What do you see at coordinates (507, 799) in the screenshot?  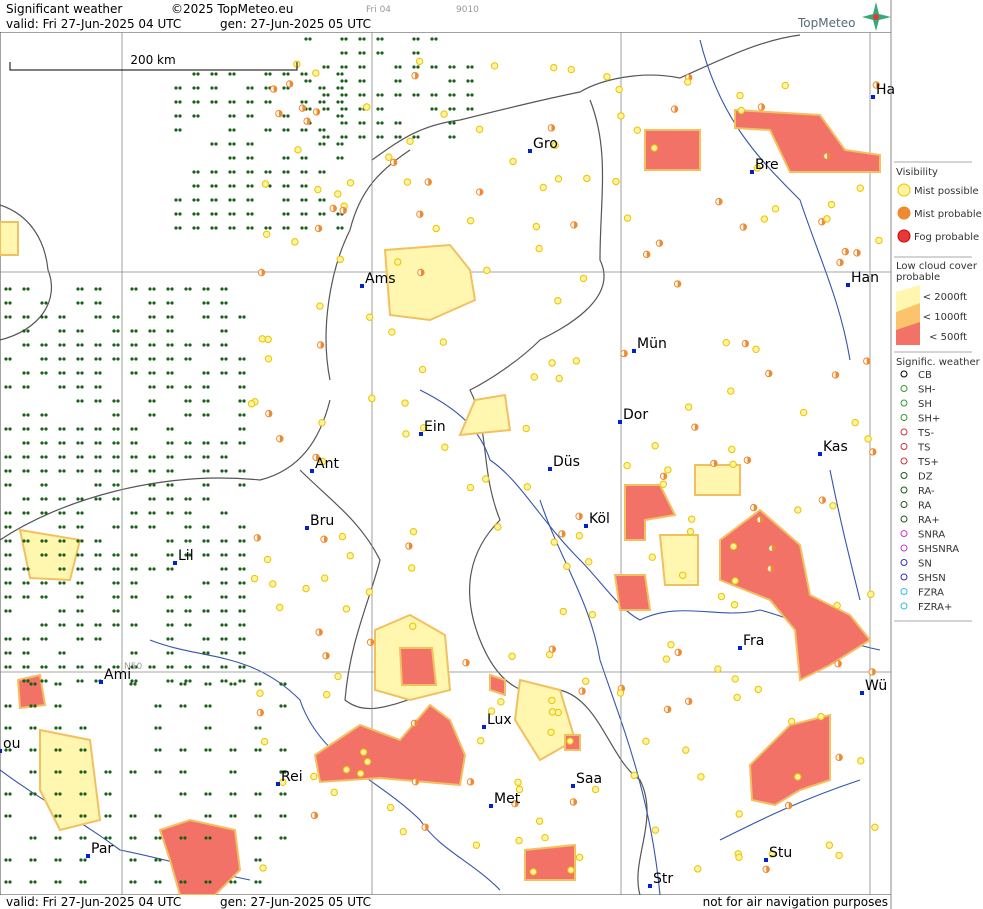 I see `city-label: Met` at bounding box center [507, 799].